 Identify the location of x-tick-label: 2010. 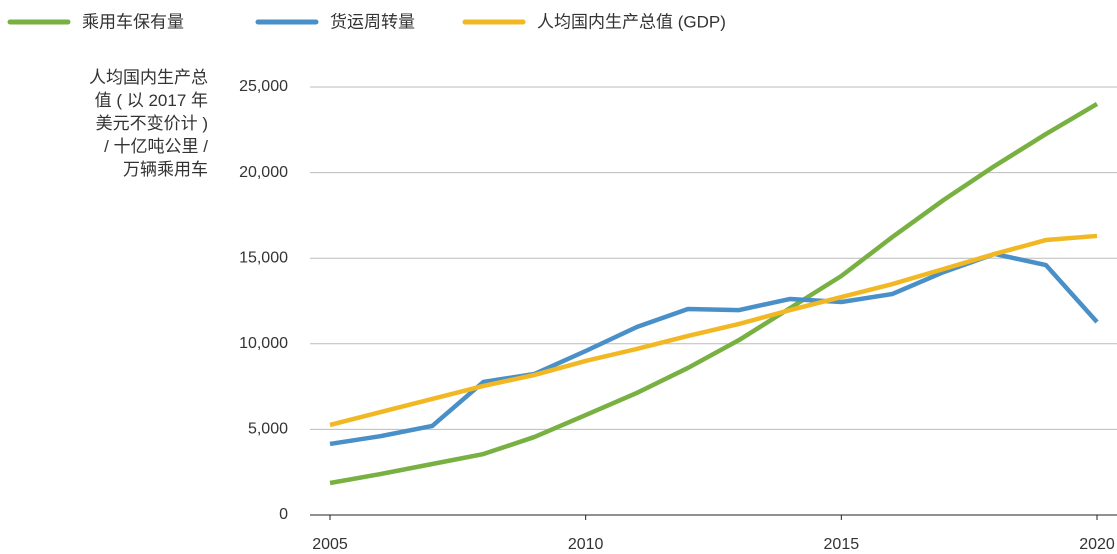
(586, 544).